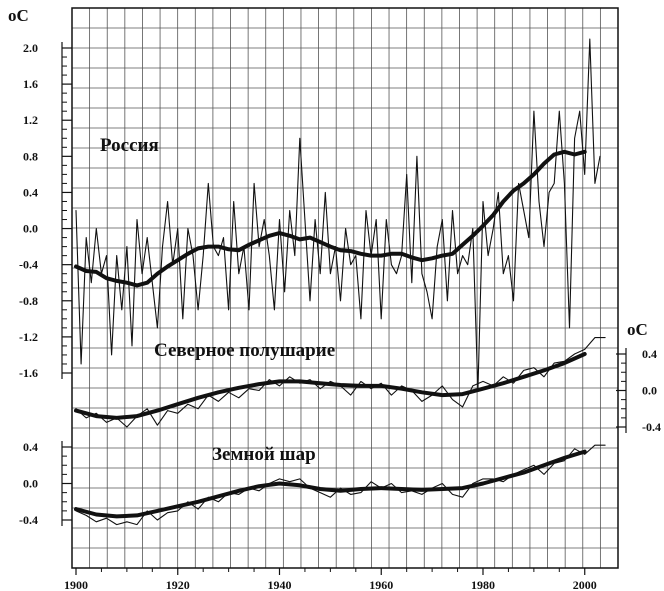 This screenshot has height=591, width=664. What do you see at coordinates (264, 454) in the screenshot?
I see `panel-title-globe: Земной шар` at bounding box center [264, 454].